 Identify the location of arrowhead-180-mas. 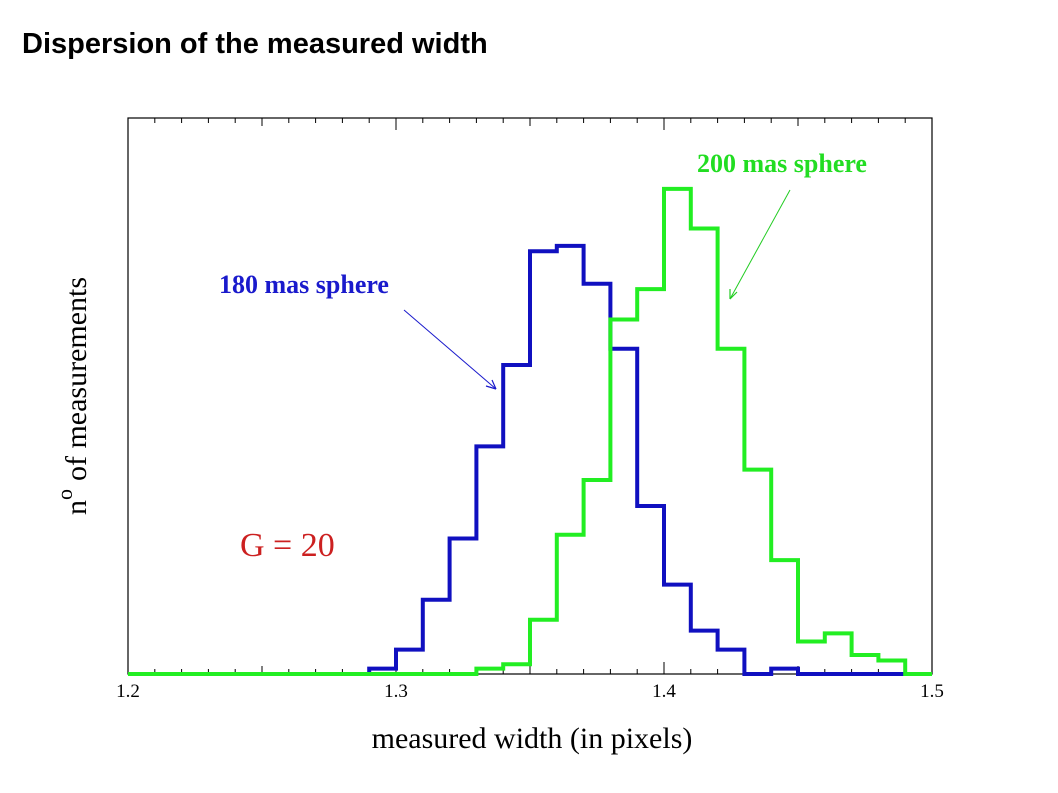
(491, 384).